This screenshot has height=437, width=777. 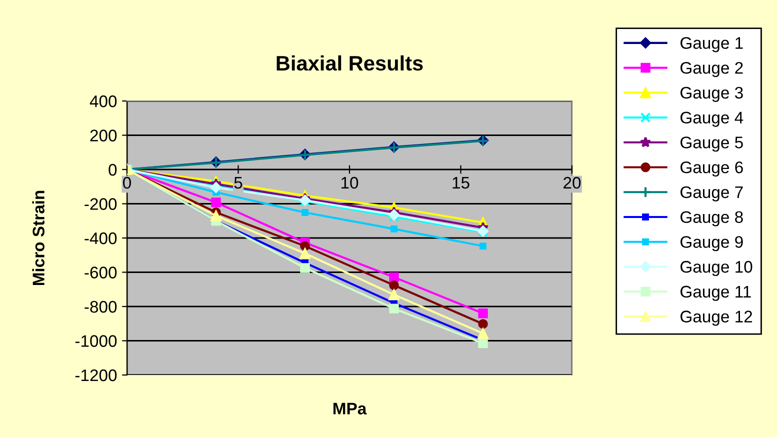 What do you see at coordinates (38, 238) in the screenshot?
I see `y-axis-title: Micro Strain` at bounding box center [38, 238].